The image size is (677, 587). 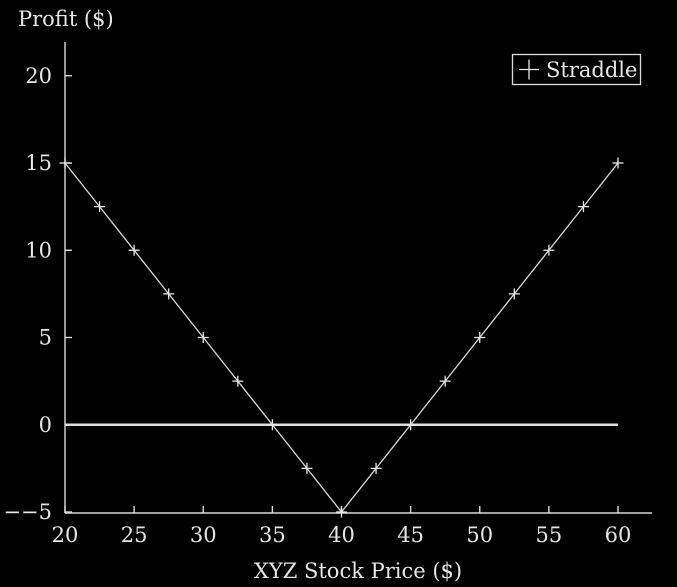 What do you see at coordinates (549, 535) in the screenshot?
I see `x-tick-label-55: 55` at bounding box center [549, 535].